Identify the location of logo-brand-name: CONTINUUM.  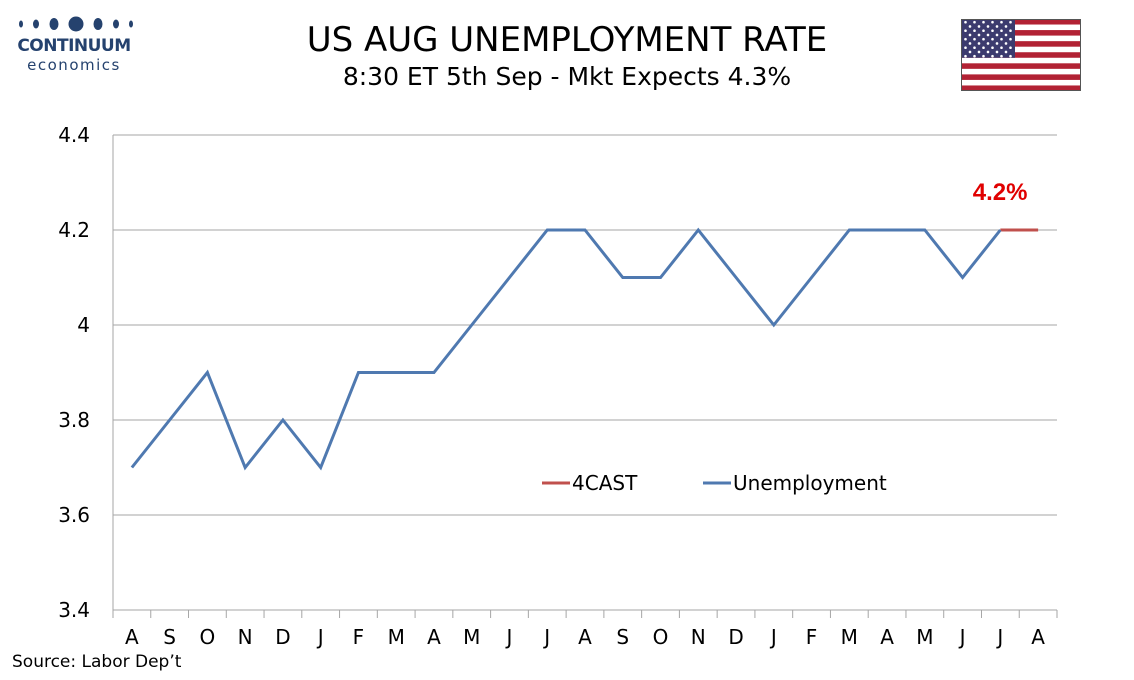
(74, 46).